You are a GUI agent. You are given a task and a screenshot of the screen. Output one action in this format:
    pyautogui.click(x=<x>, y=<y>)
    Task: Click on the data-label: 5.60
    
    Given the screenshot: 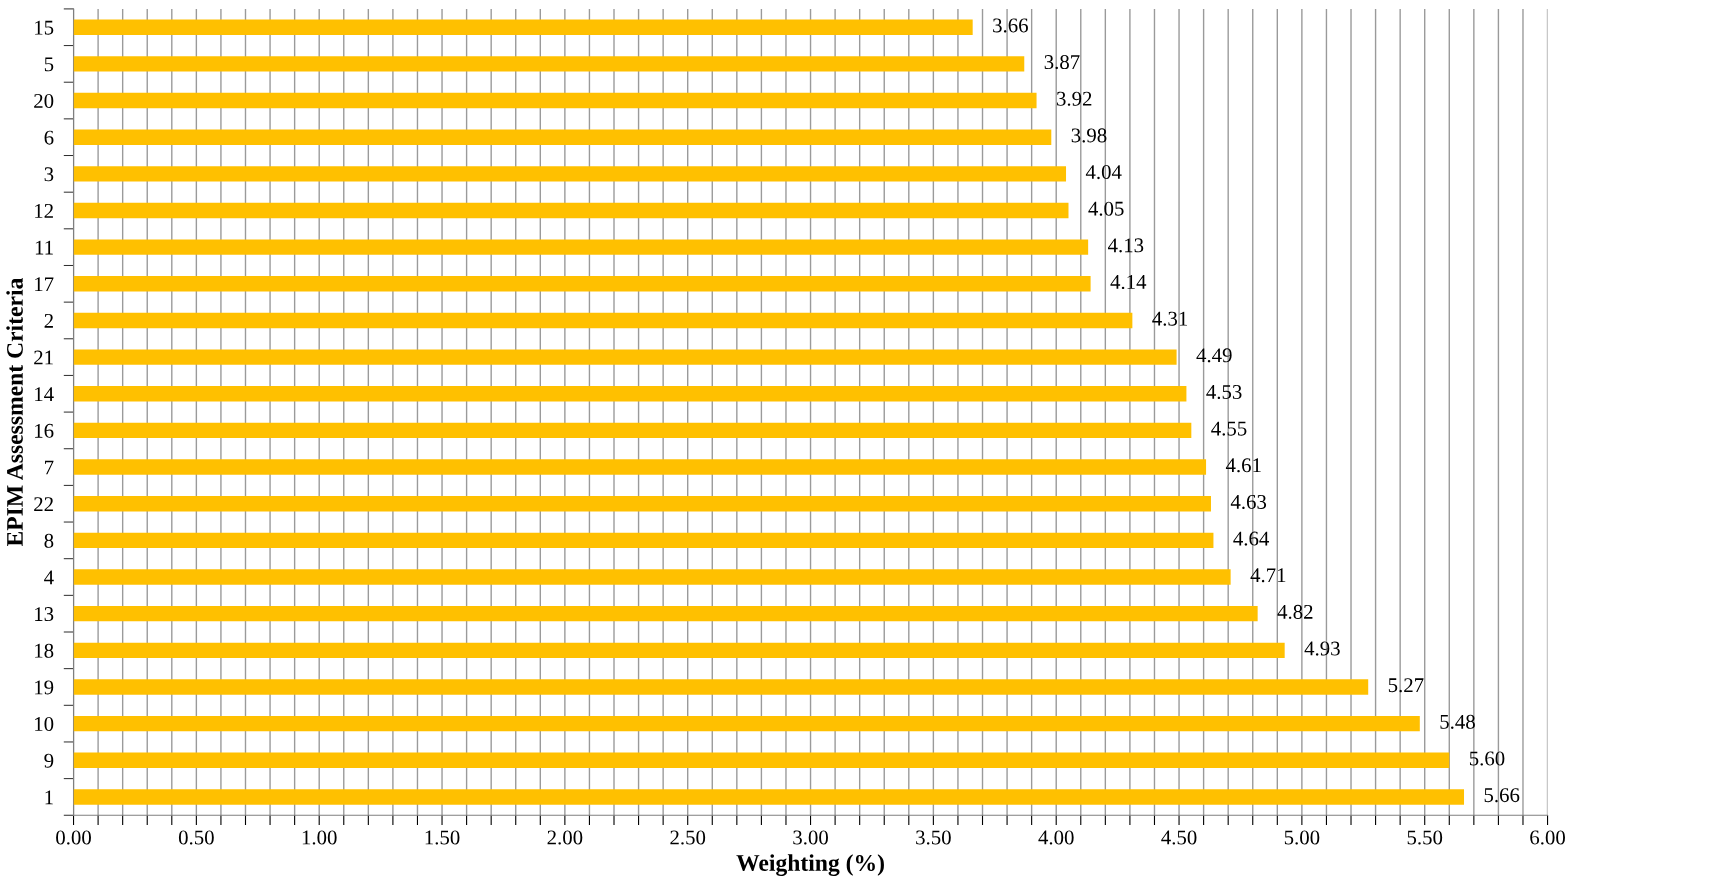 What is the action you would take?
    pyautogui.click(x=1487, y=758)
    